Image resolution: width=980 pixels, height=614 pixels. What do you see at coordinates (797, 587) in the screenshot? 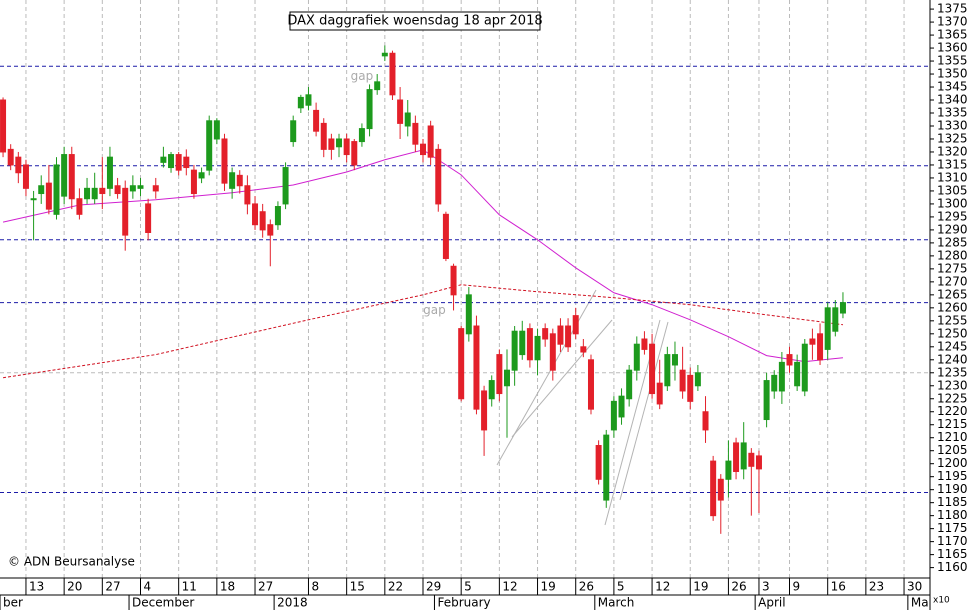
I see `x-tick-label: 9` at bounding box center [797, 587].